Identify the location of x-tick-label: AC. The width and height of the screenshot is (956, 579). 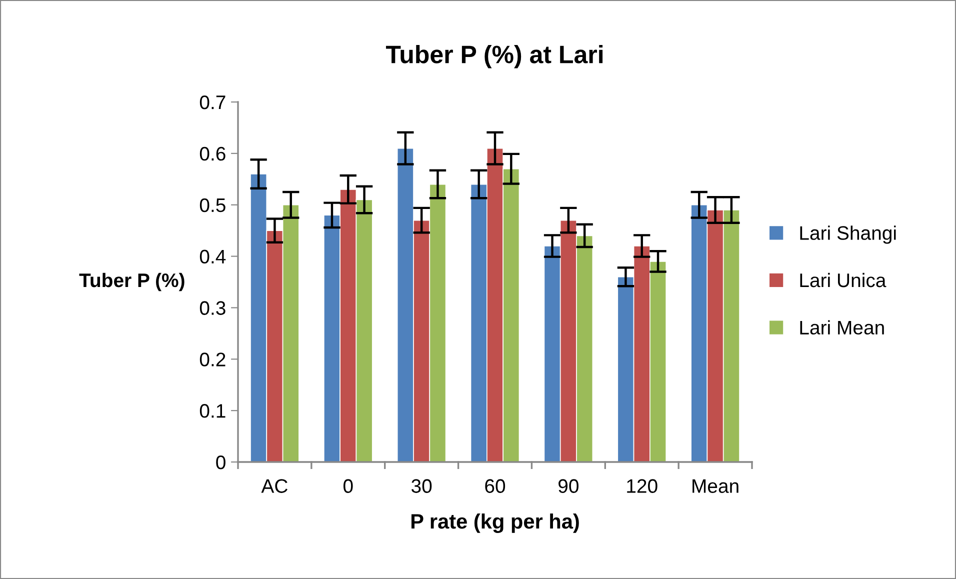
(274, 486).